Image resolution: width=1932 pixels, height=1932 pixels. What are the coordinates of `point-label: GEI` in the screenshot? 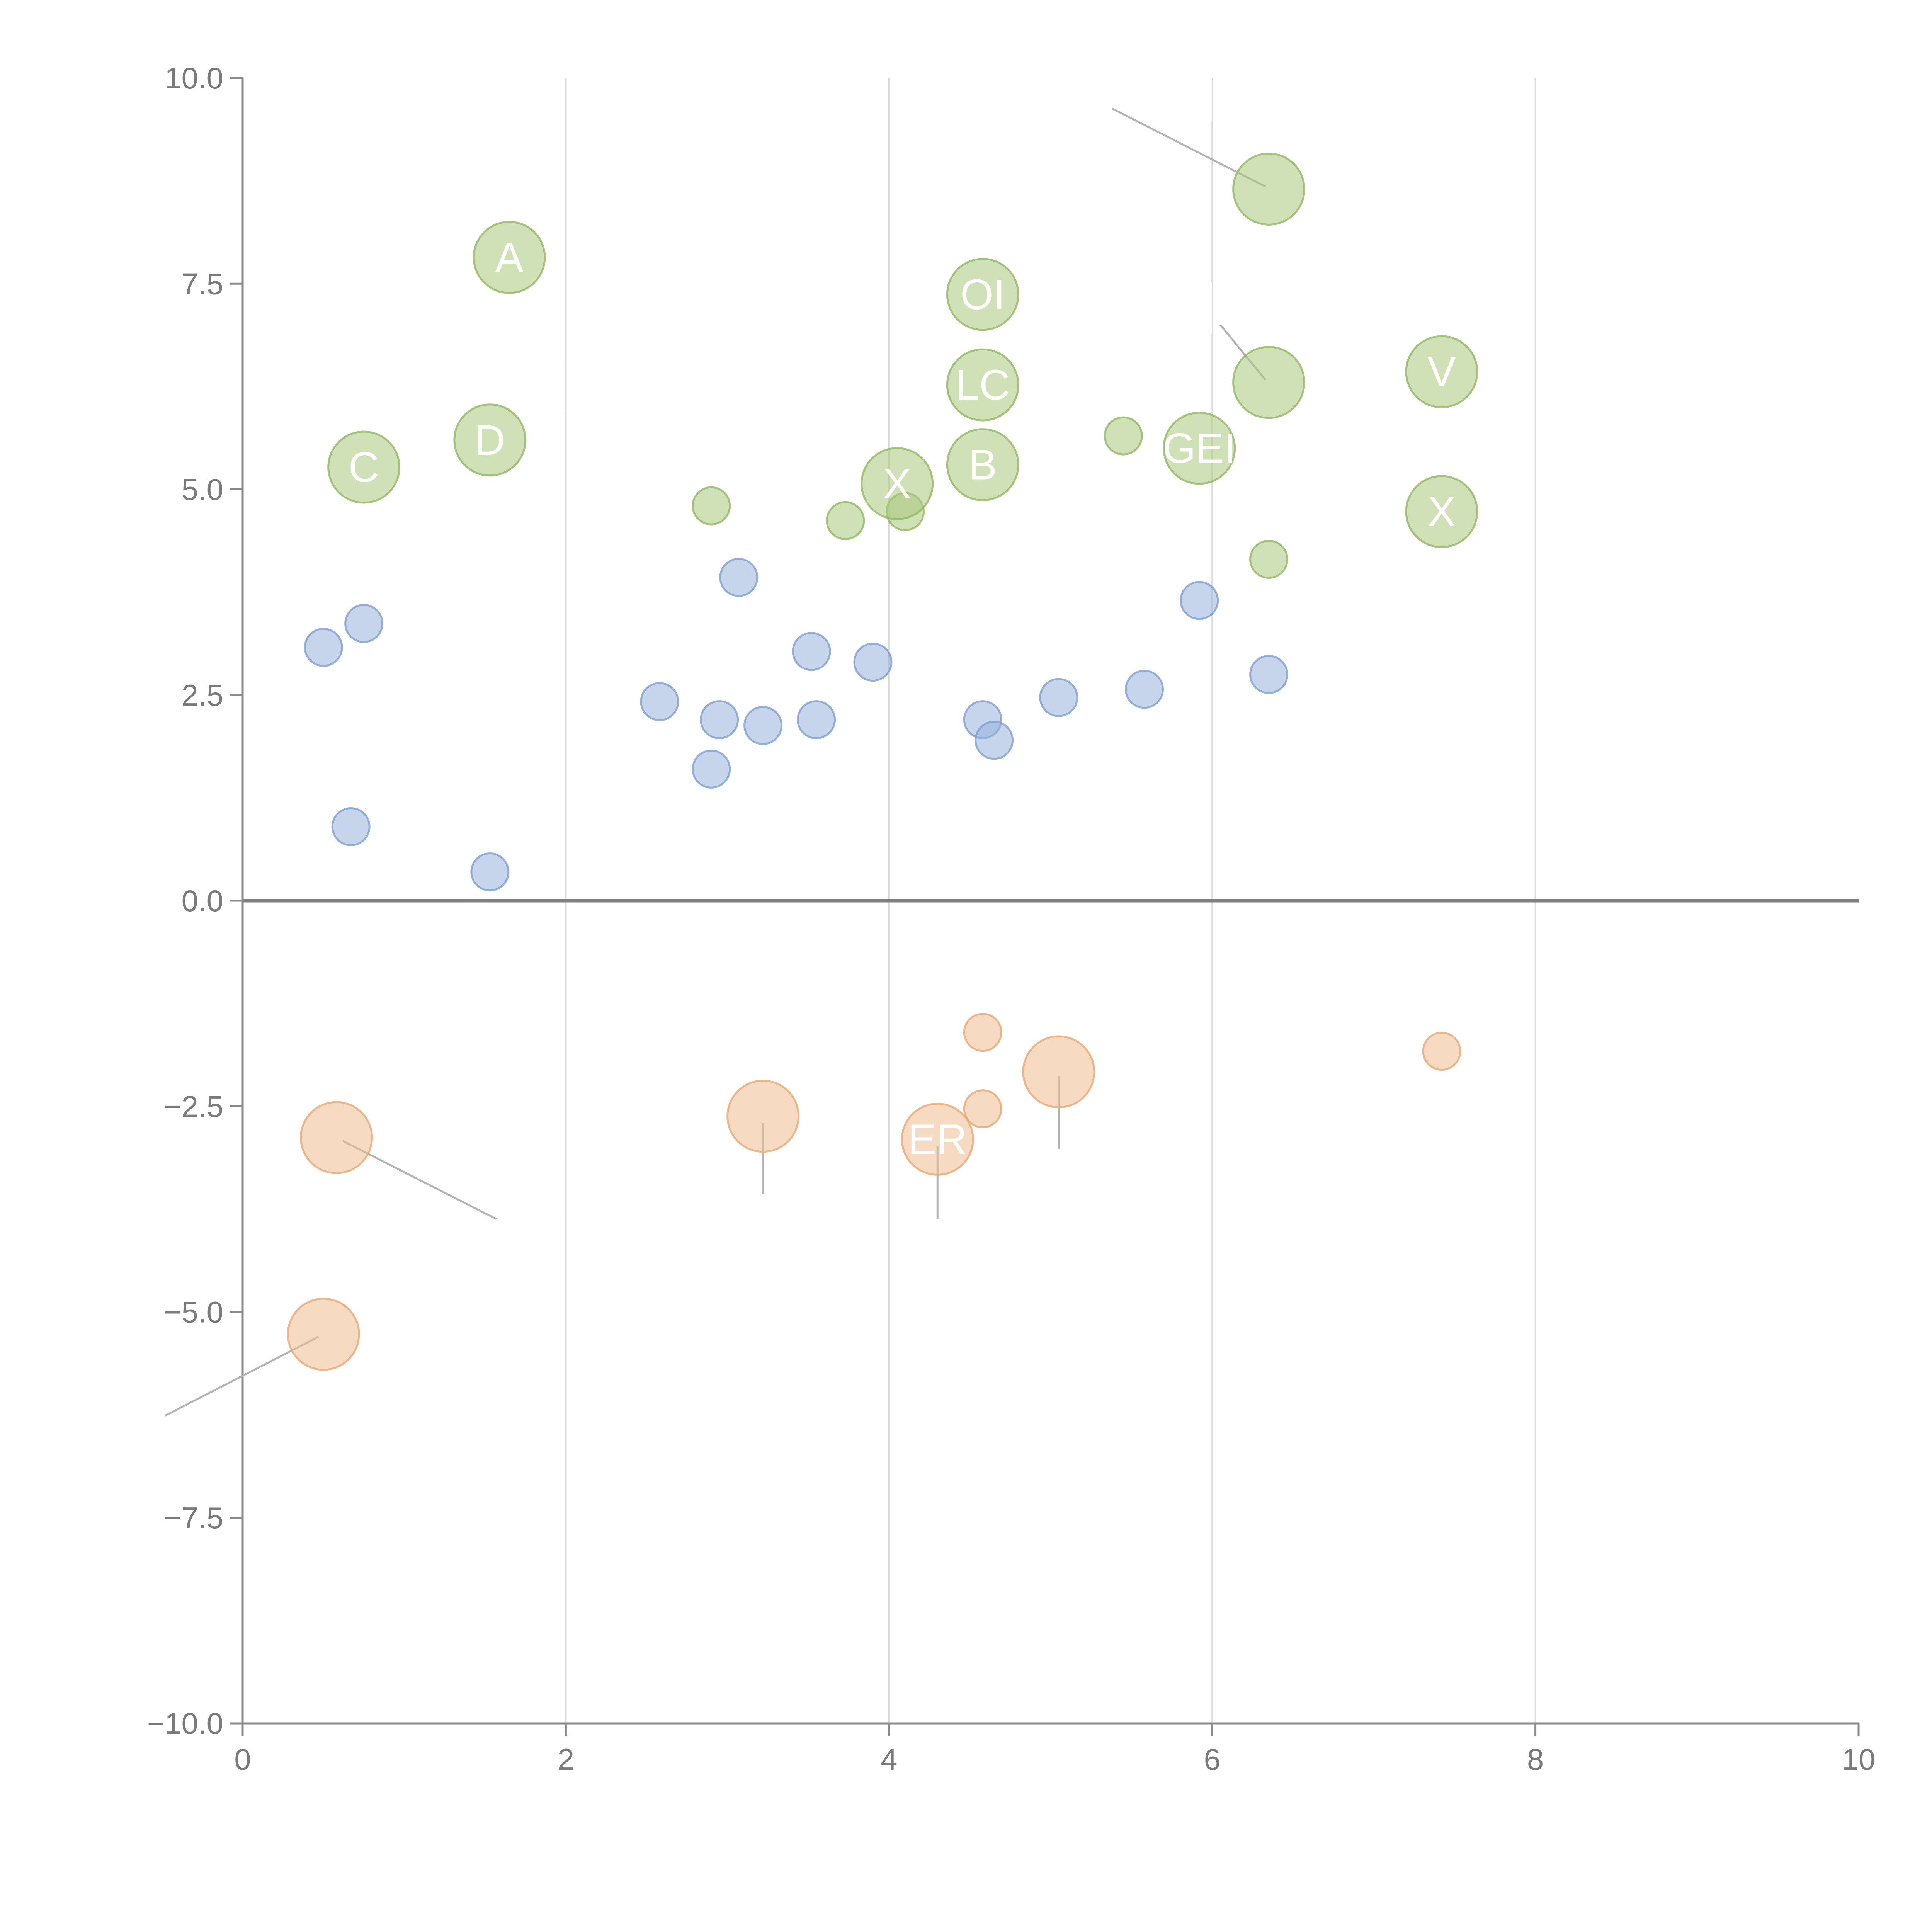 It's located at (1199, 449).